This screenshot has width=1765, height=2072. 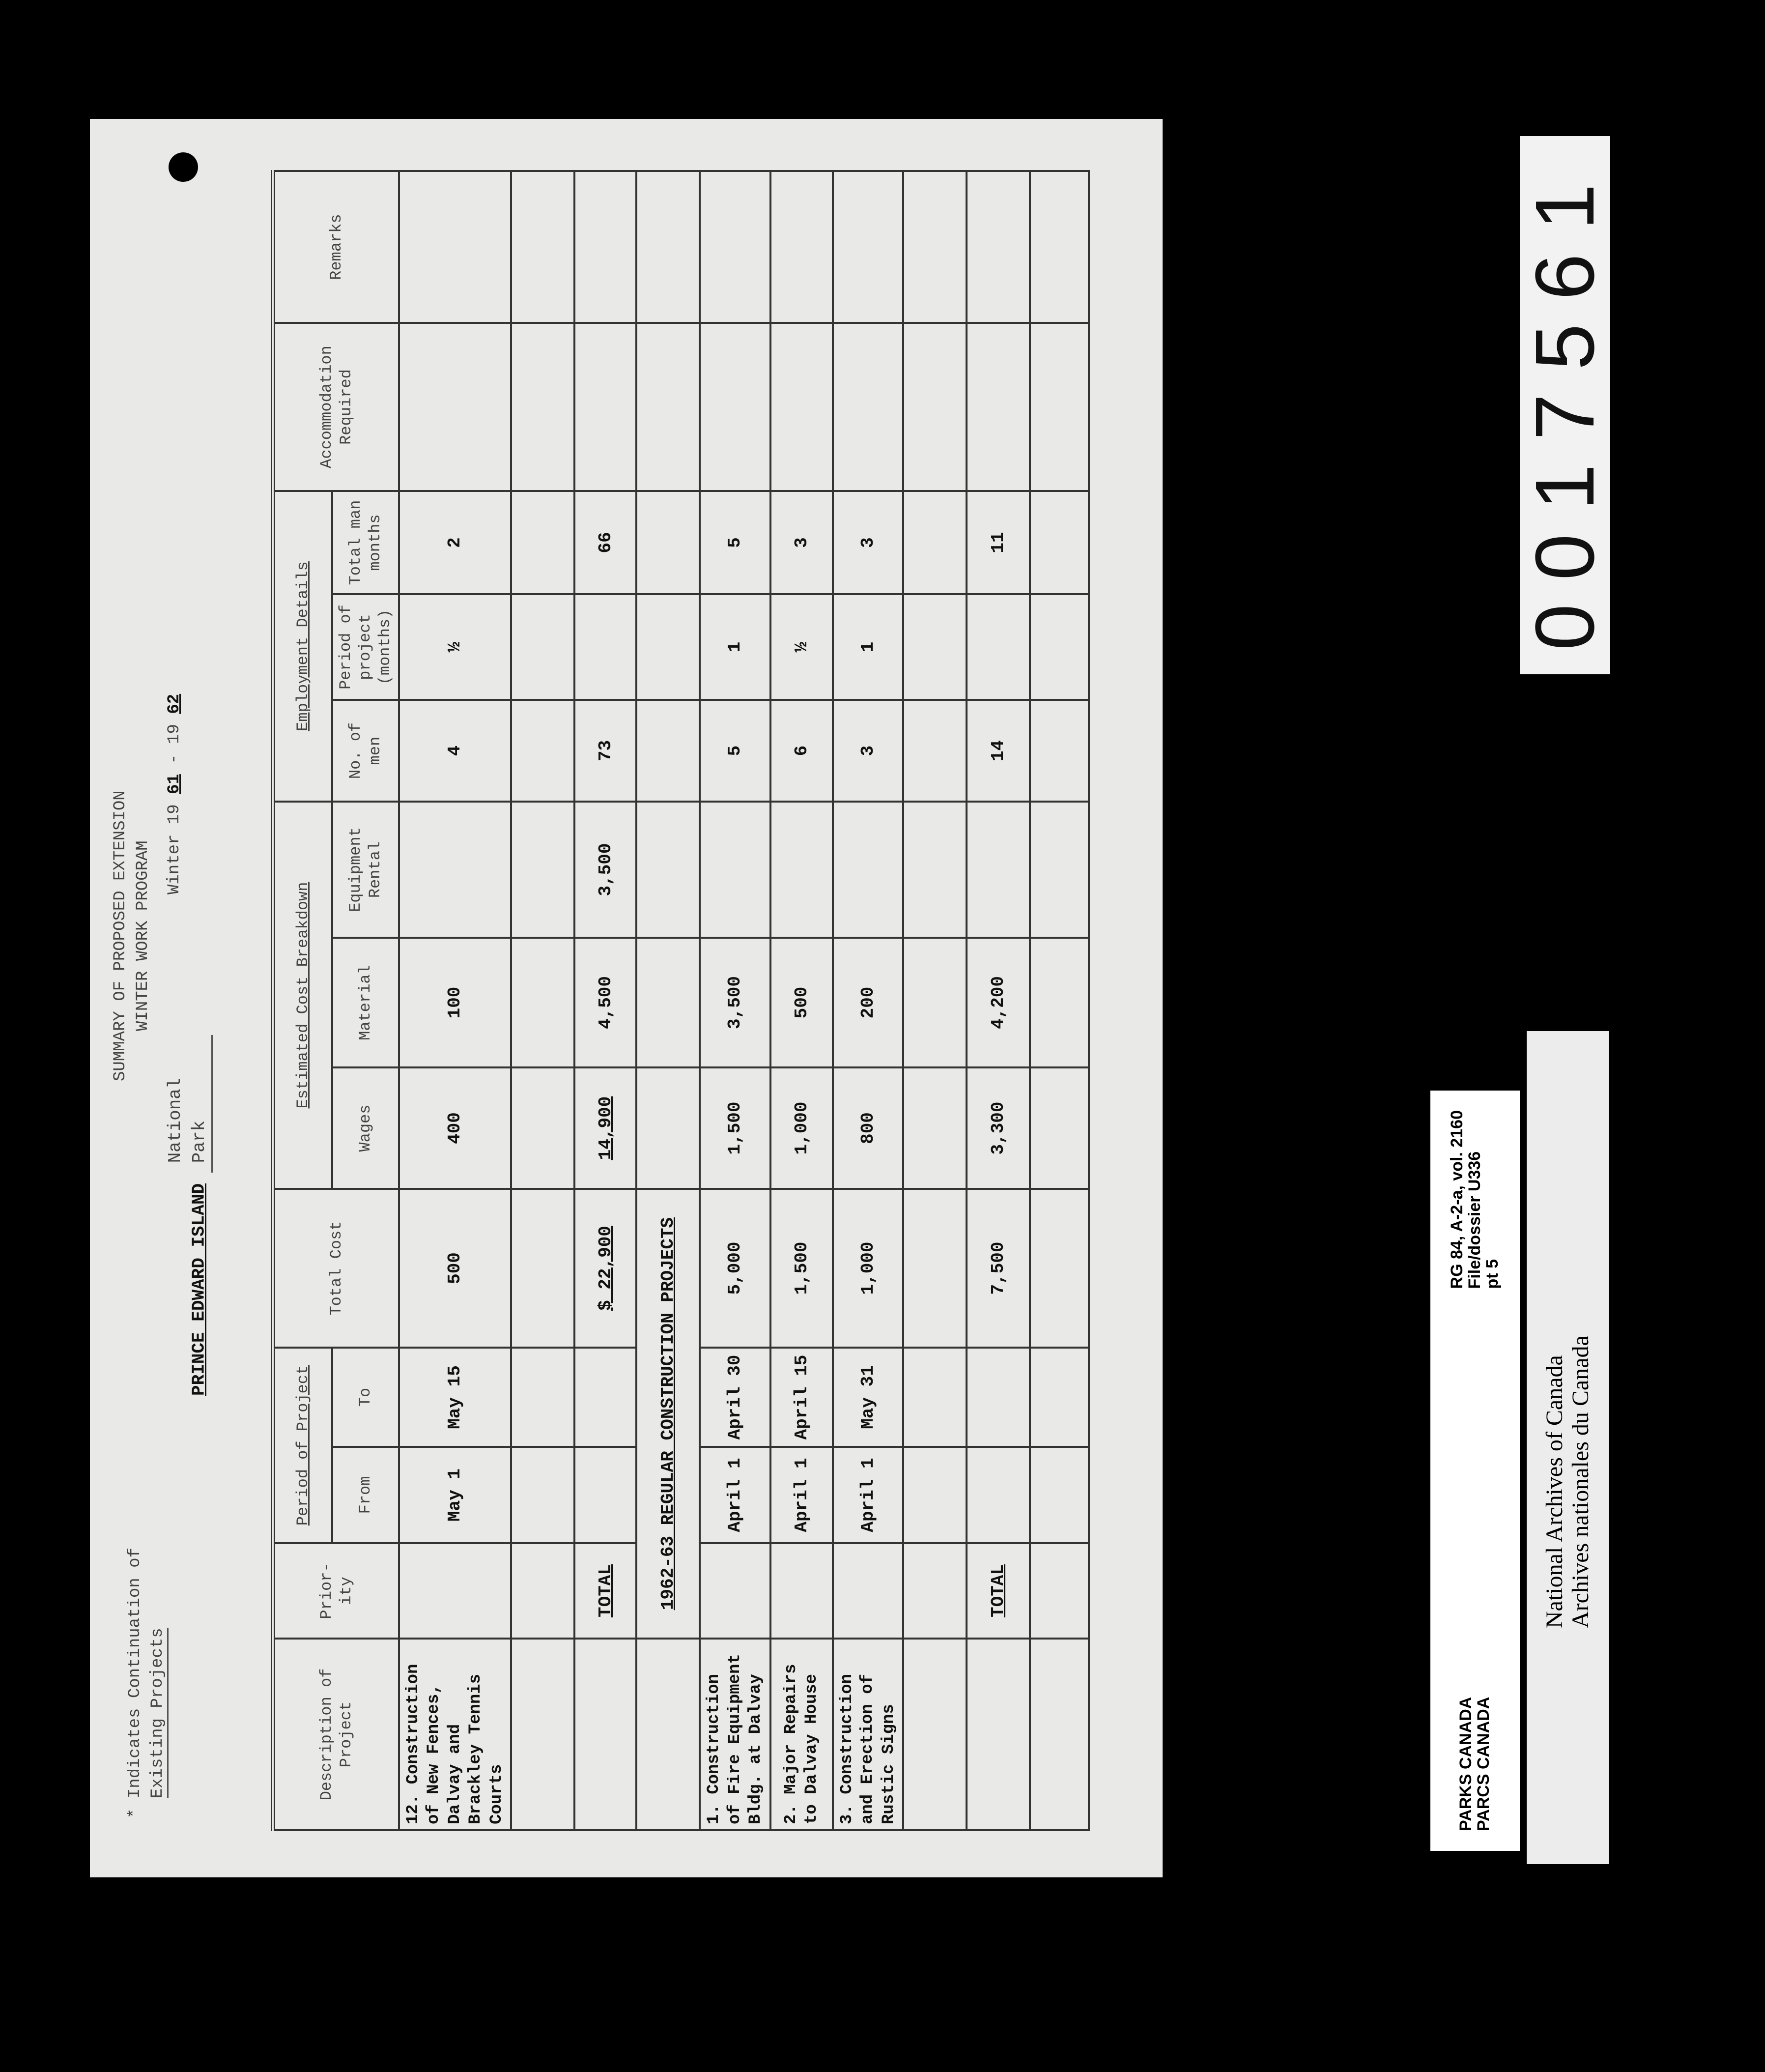 I want to click on legend-line2: Existing Projects, so click(x=158, y=1714).